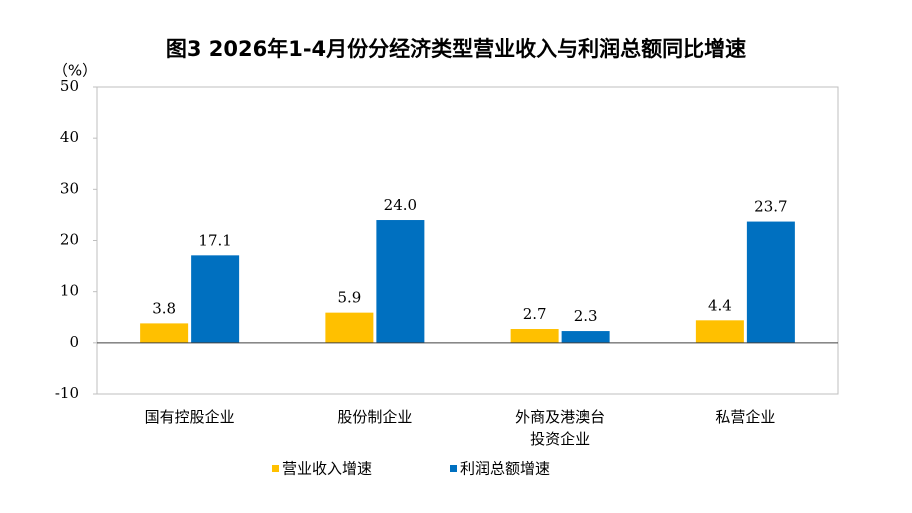 The height and width of the screenshot is (513, 912). What do you see at coordinates (75, 71) in the screenshot?
I see `y-axis-label: （%）` at bounding box center [75, 71].